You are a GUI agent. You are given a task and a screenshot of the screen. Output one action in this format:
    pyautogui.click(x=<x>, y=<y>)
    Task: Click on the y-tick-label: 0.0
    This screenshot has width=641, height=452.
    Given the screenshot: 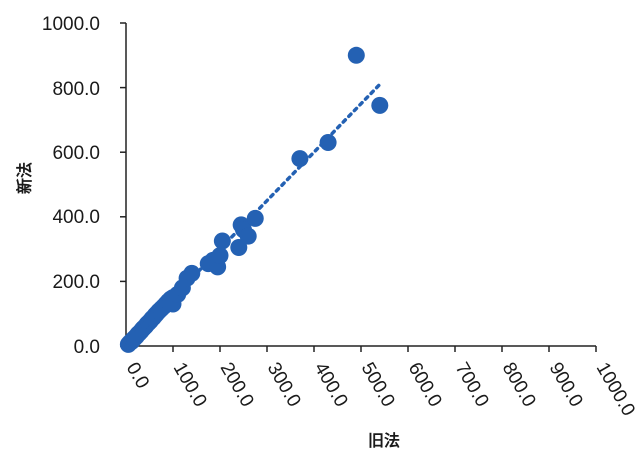 What is the action you would take?
    pyautogui.click(x=87, y=347)
    